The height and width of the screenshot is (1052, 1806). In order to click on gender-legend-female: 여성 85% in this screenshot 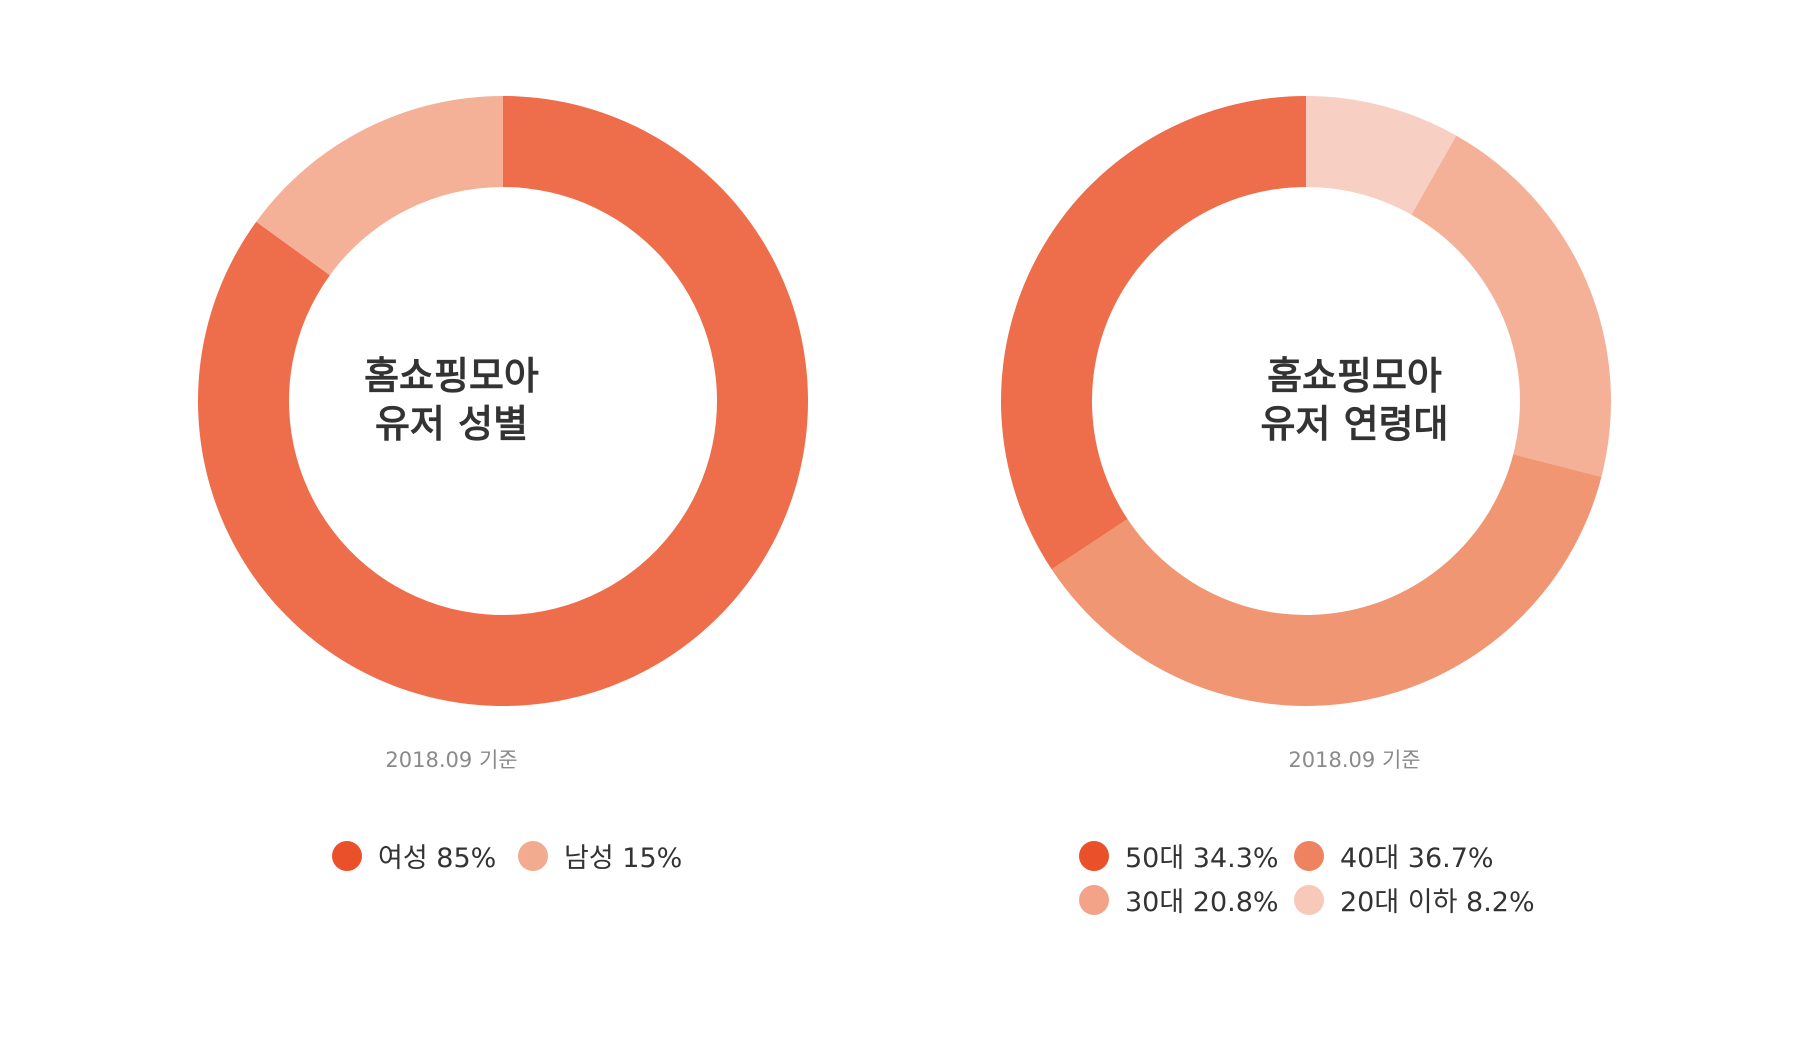, I will do `click(414, 855)`.